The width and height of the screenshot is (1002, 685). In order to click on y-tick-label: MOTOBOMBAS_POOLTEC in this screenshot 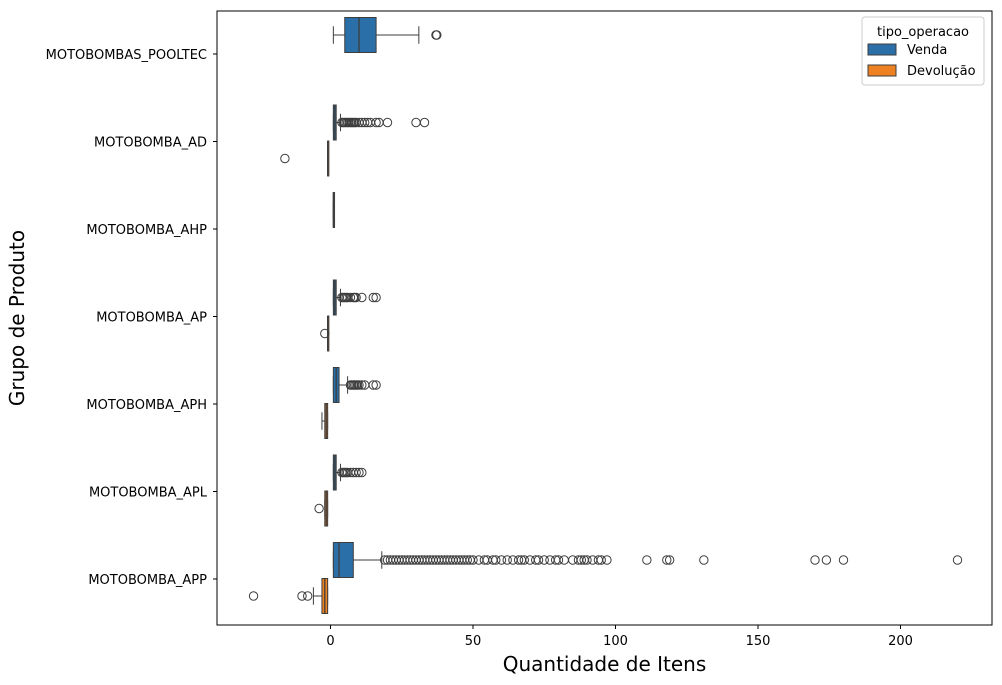, I will do `click(126, 55)`.